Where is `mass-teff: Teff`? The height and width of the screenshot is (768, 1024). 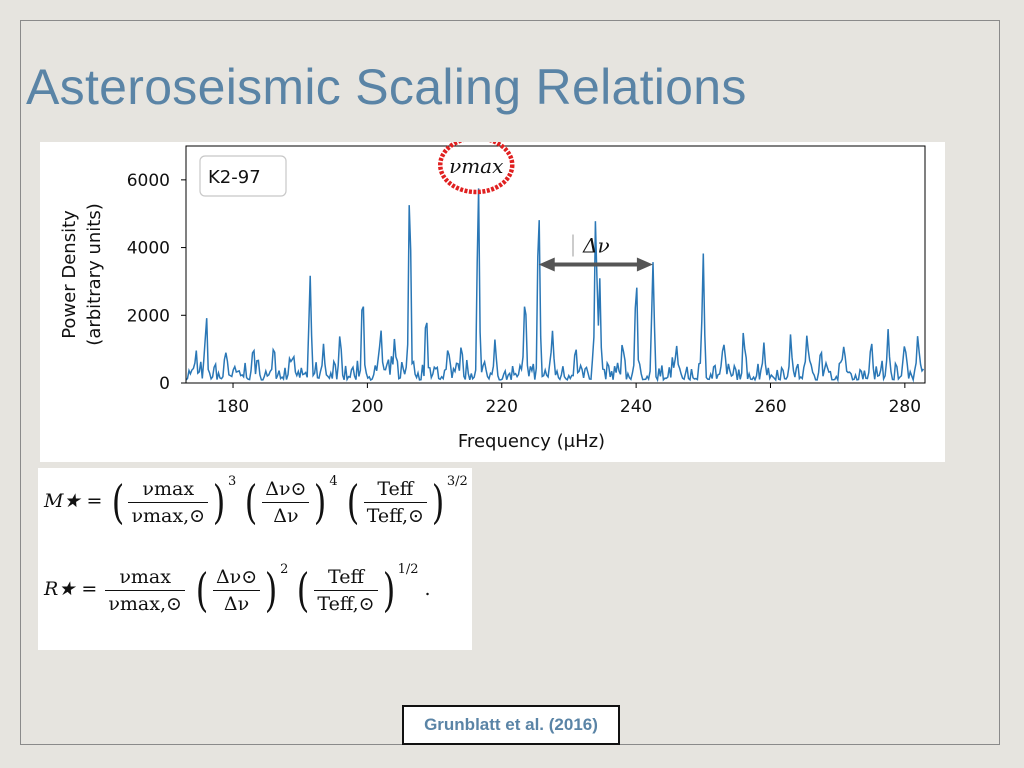 mass-teff: Teff is located at coordinates (395, 490).